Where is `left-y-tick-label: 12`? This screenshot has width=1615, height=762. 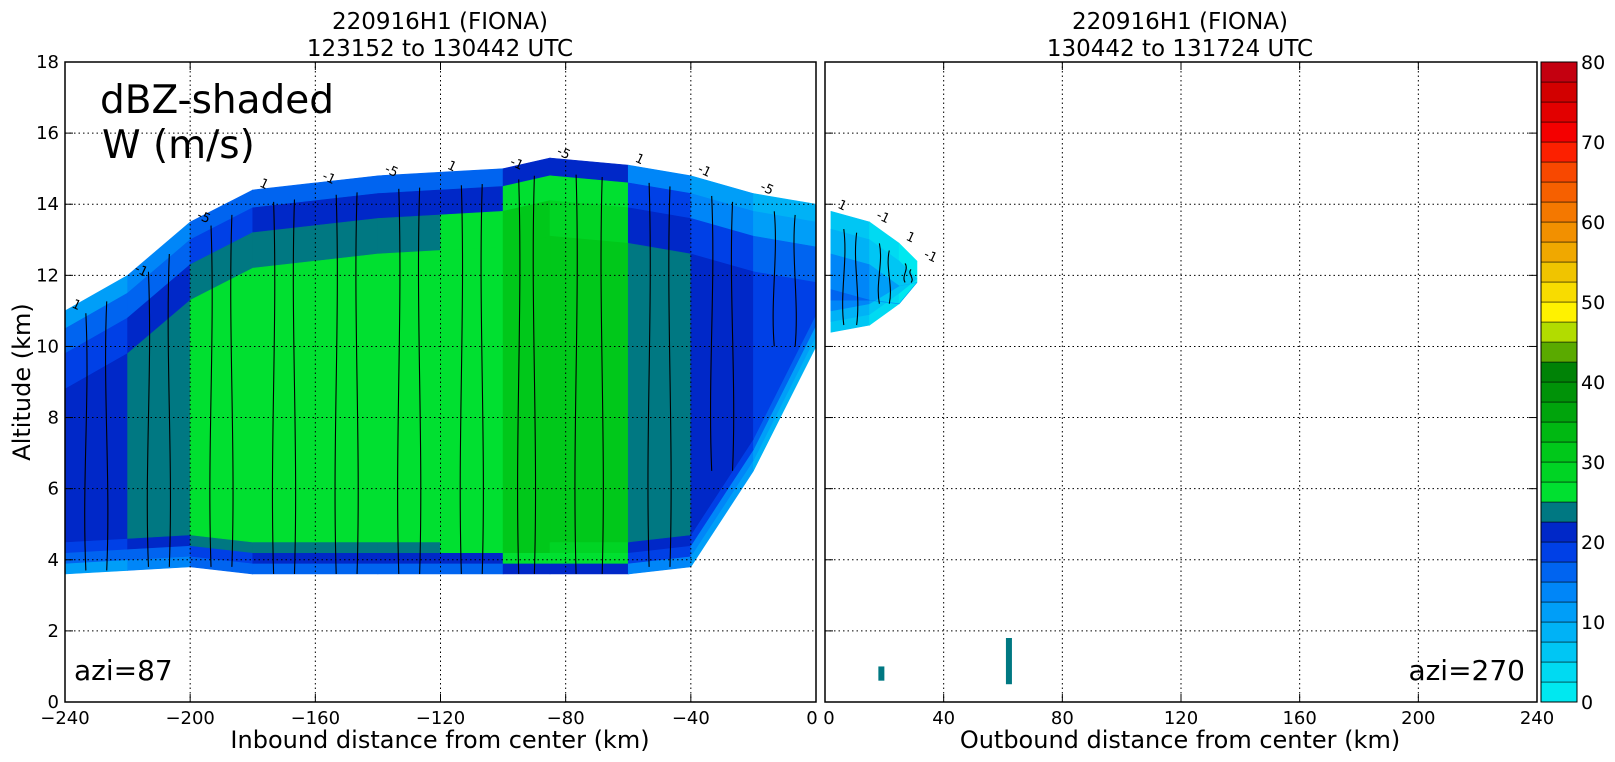 left-y-tick-label: 12 is located at coordinates (47, 275).